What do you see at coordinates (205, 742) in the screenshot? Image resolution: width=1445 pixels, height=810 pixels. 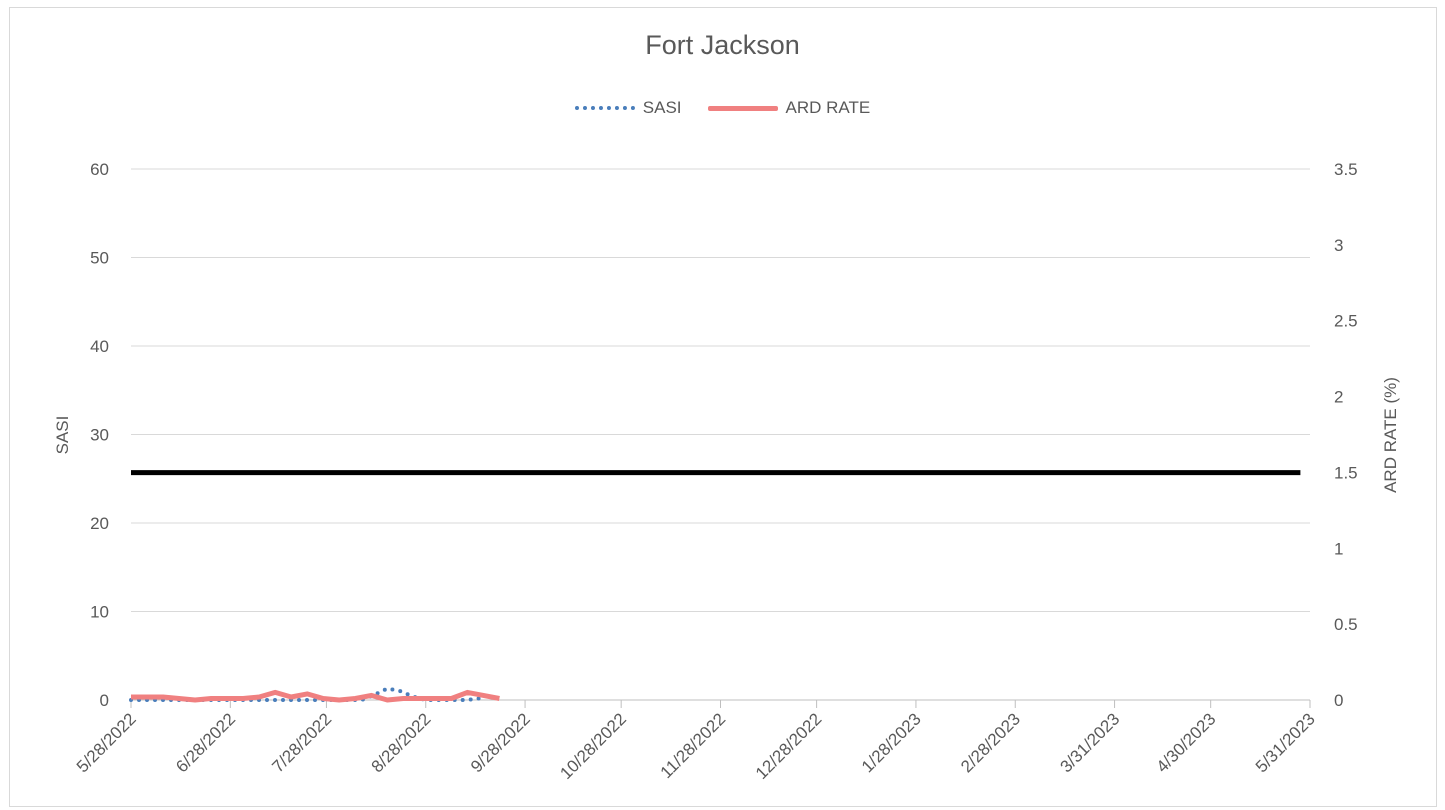 I see `x-tick-1: 6/28/2022` at bounding box center [205, 742].